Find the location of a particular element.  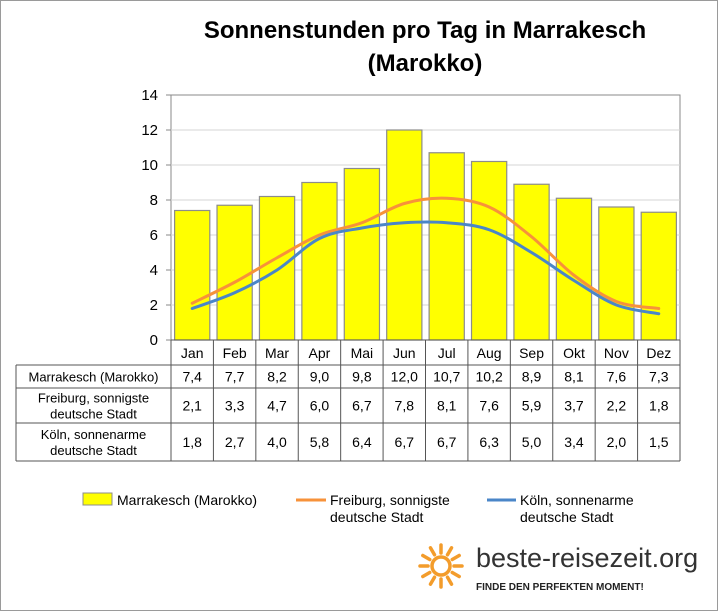

table-cell-value: 9,0 is located at coordinates (320, 377).